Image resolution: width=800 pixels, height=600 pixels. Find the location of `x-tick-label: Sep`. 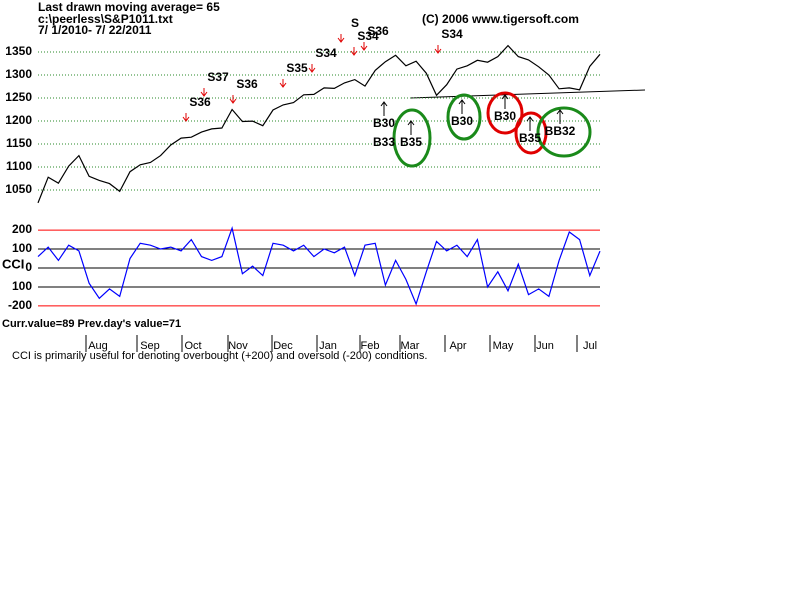

x-tick-label: Sep is located at coordinates (150, 346).